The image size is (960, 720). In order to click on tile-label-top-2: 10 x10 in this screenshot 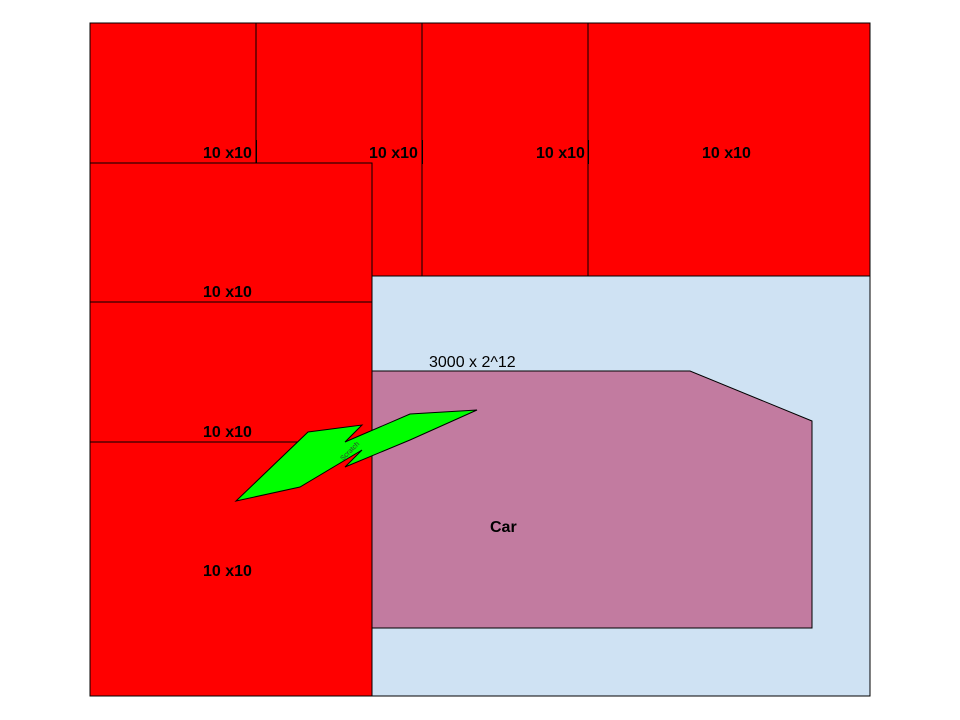, I will do `click(393, 153)`.